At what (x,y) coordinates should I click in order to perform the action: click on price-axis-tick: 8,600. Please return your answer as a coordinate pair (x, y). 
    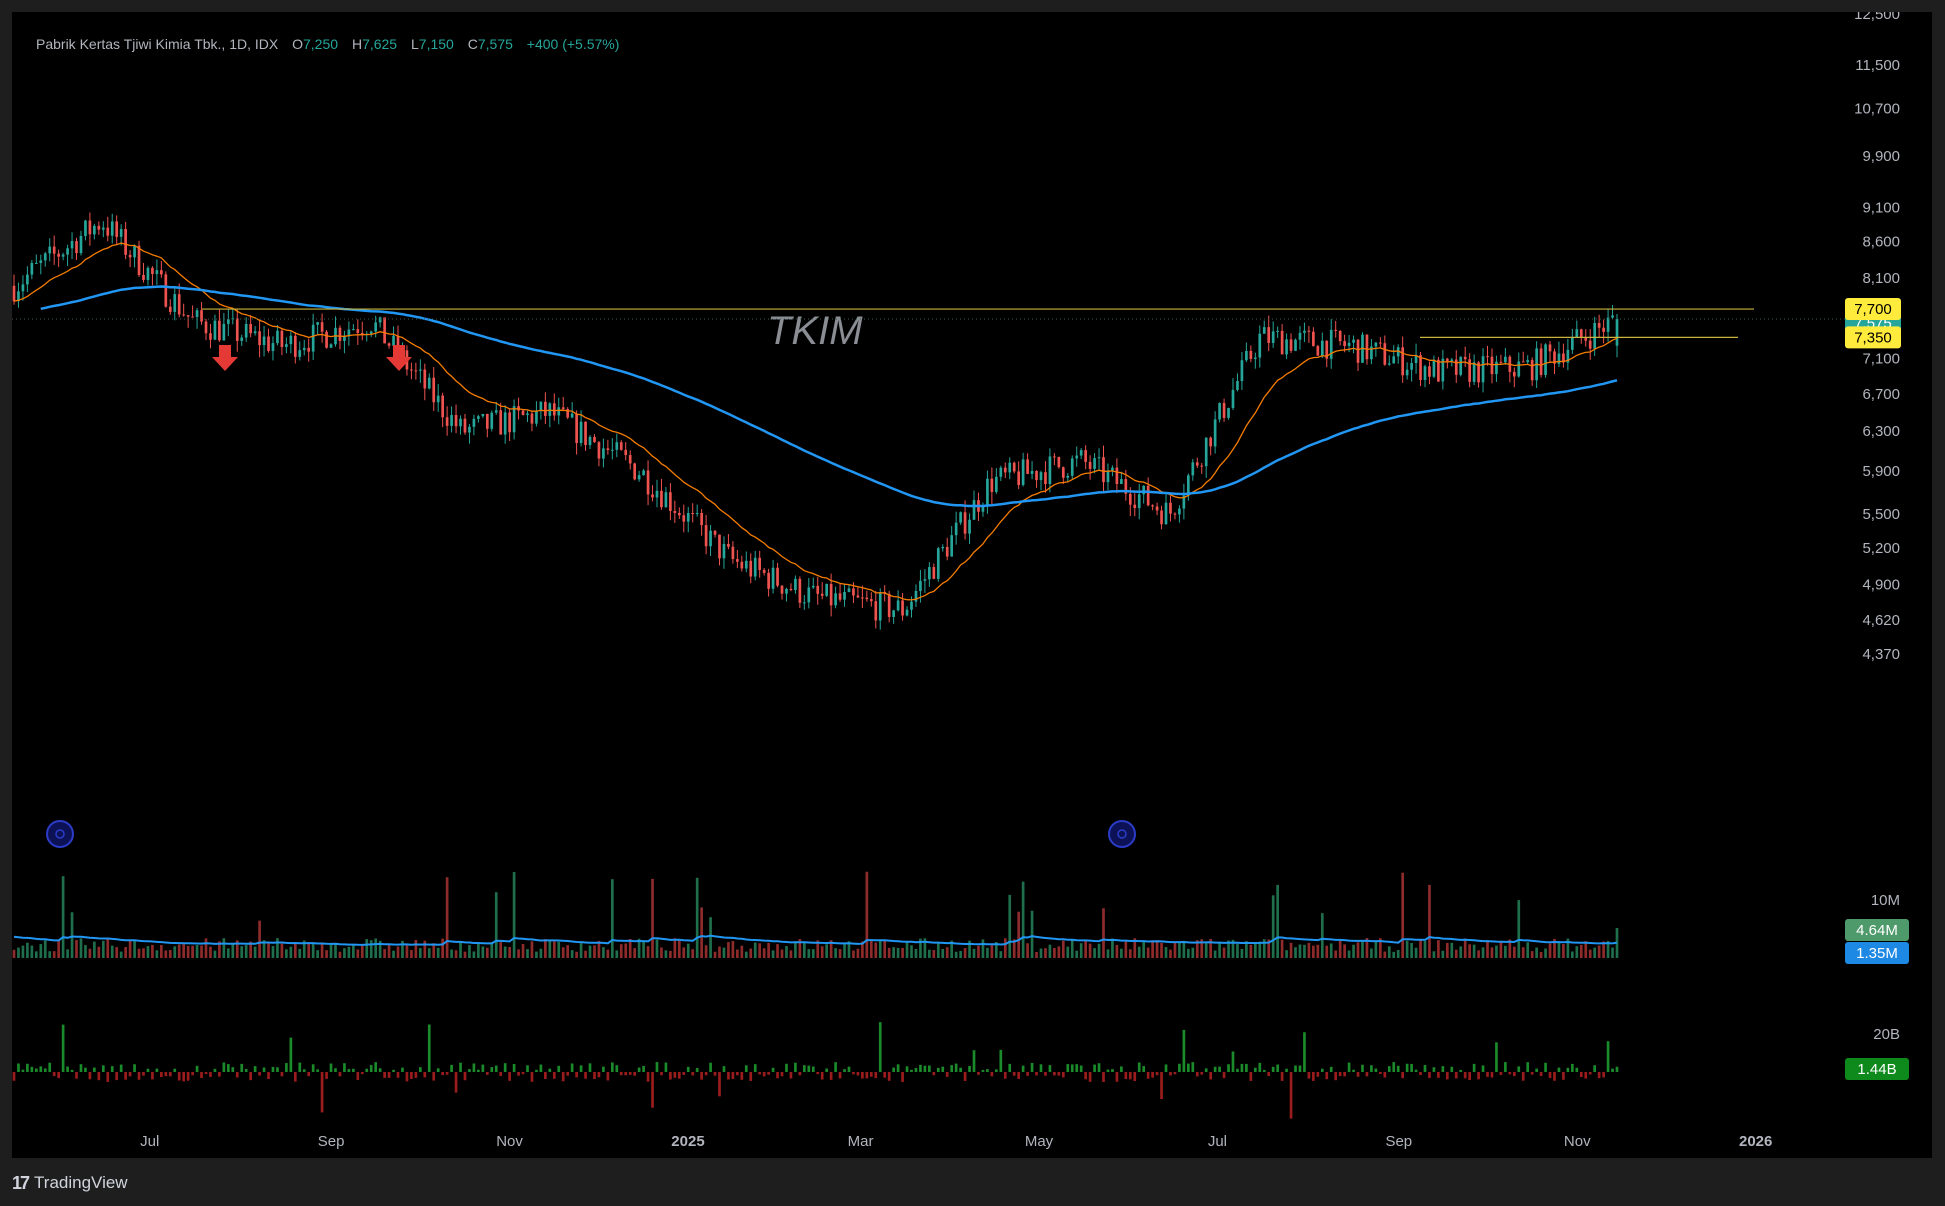
    Looking at the image, I should click on (1881, 242).